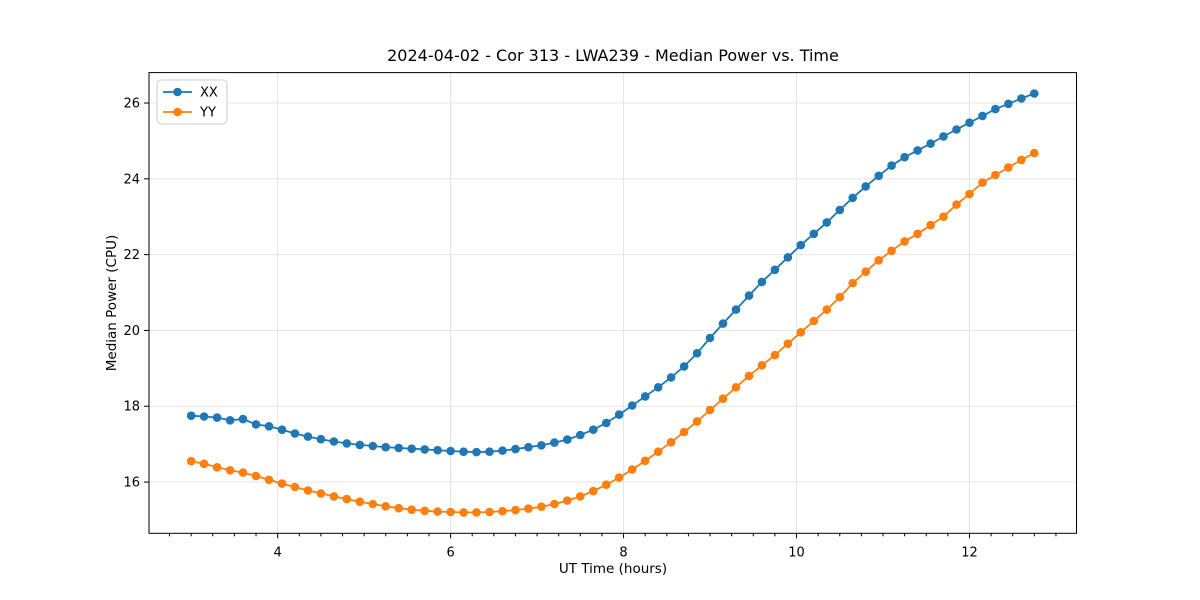  I want to click on legend-item-xx: XX, so click(190, 93).